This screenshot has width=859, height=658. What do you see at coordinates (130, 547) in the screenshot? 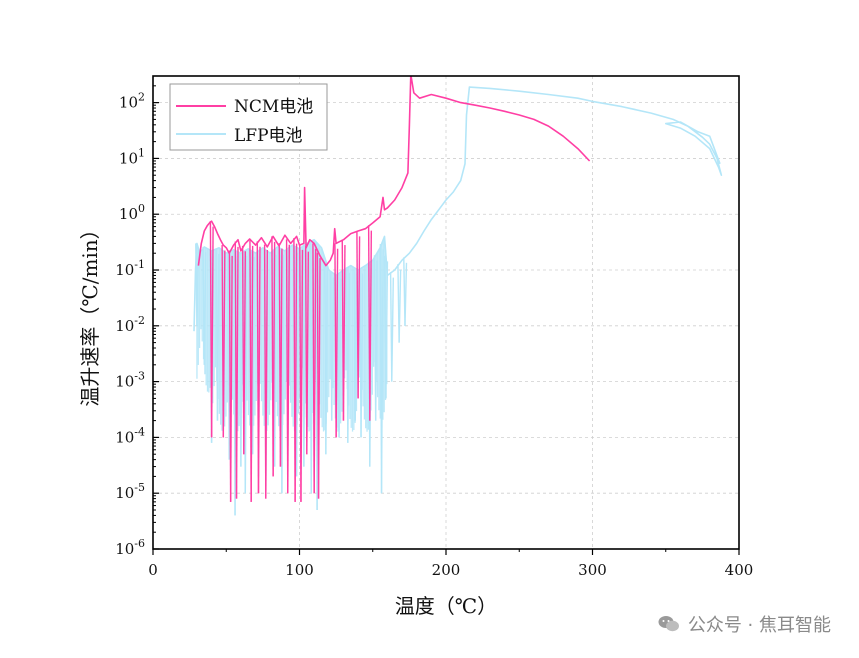
I see `y-tick-label: 10⁻⁶` at bounding box center [130, 547].